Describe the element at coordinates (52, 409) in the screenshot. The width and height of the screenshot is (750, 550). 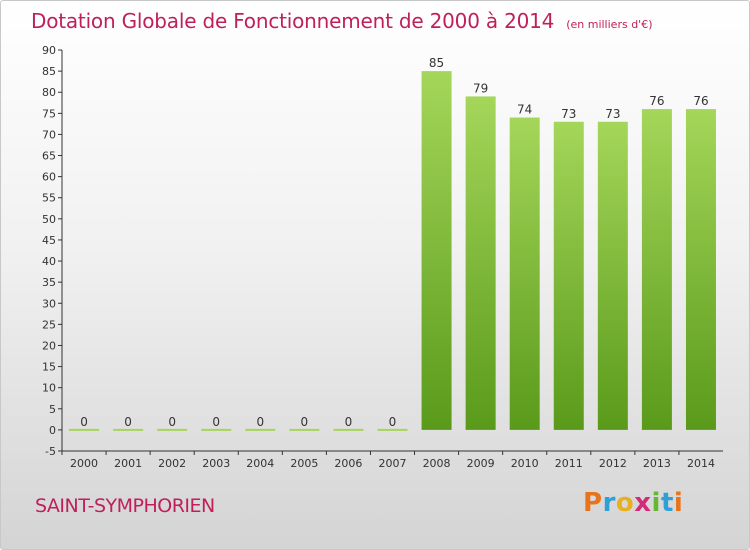
I see `y-tick-label: 5` at that location.